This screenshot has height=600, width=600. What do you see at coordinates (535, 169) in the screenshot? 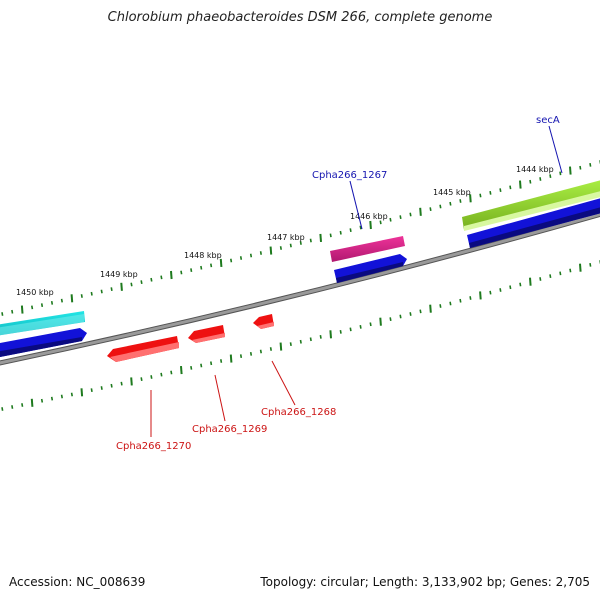
I see `scale-label-1444: 1444 kbp` at bounding box center [535, 169].